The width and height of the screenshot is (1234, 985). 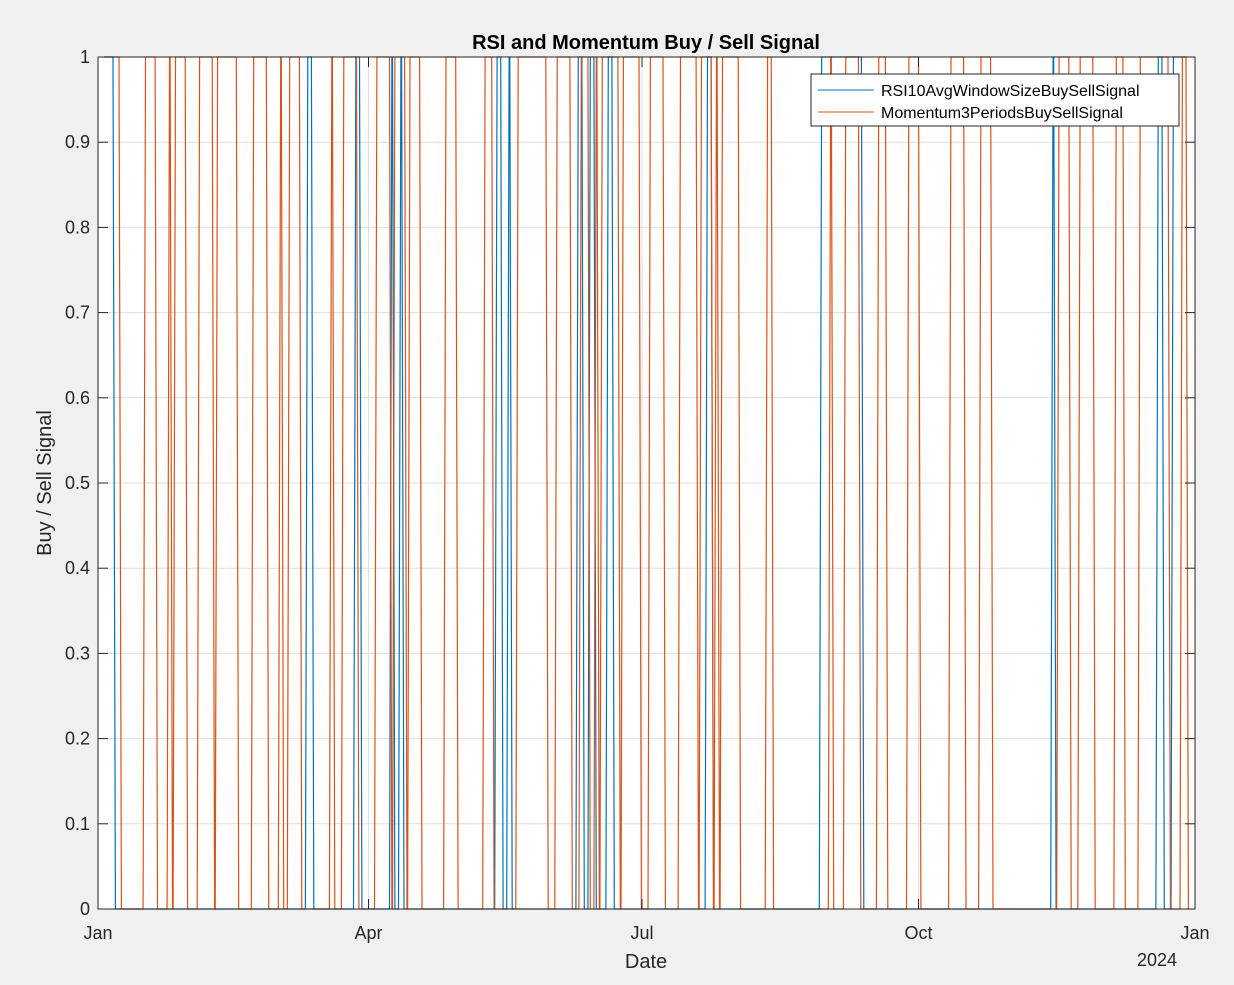 What do you see at coordinates (641, 933) in the screenshot?
I see `x-tick-label: Jul` at bounding box center [641, 933].